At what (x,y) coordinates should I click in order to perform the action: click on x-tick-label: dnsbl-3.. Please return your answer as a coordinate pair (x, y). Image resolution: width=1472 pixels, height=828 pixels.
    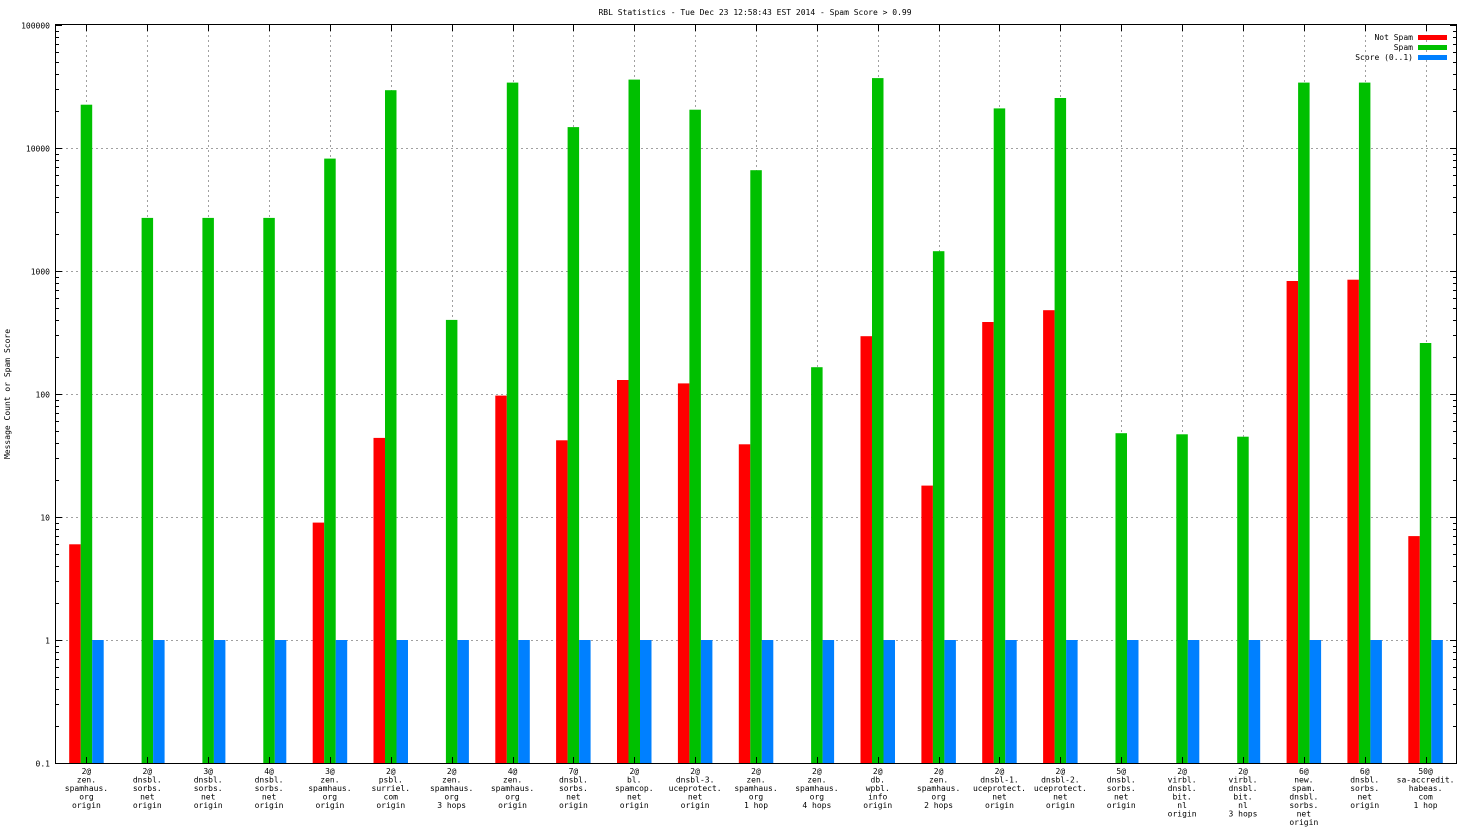
    Looking at the image, I should click on (695, 780).